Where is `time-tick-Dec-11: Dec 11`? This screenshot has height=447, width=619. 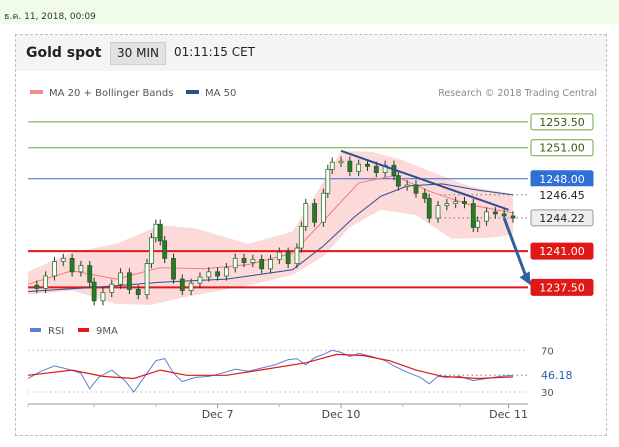
time-tick-Dec-11: Dec 11 is located at coordinates (508, 414).